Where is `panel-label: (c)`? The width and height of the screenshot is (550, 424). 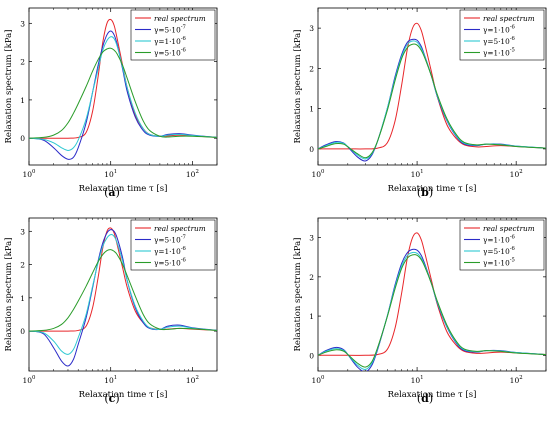
panel-label: (c) is located at coordinates (111, 398).